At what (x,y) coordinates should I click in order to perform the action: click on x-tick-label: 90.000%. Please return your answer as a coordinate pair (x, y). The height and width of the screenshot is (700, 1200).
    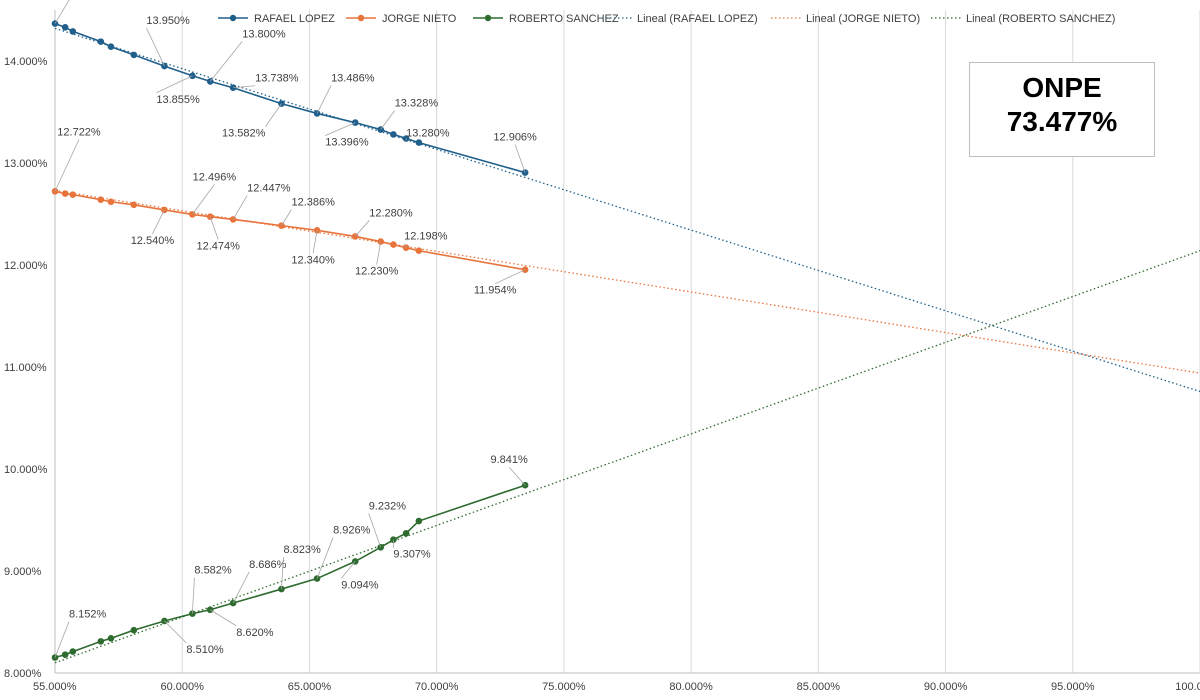
    Looking at the image, I should click on (946, 687).